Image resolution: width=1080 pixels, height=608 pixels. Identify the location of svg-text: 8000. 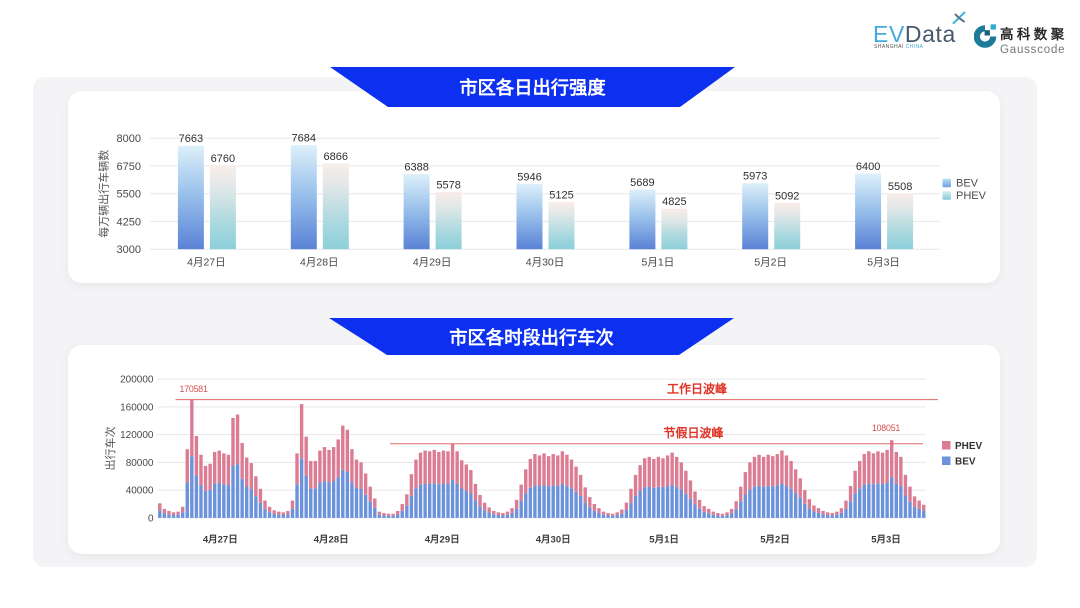
(129, 139).